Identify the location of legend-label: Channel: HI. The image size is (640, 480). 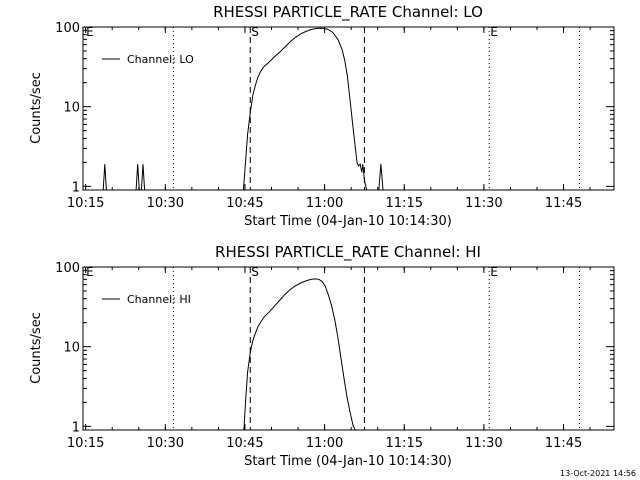
(159, 299).